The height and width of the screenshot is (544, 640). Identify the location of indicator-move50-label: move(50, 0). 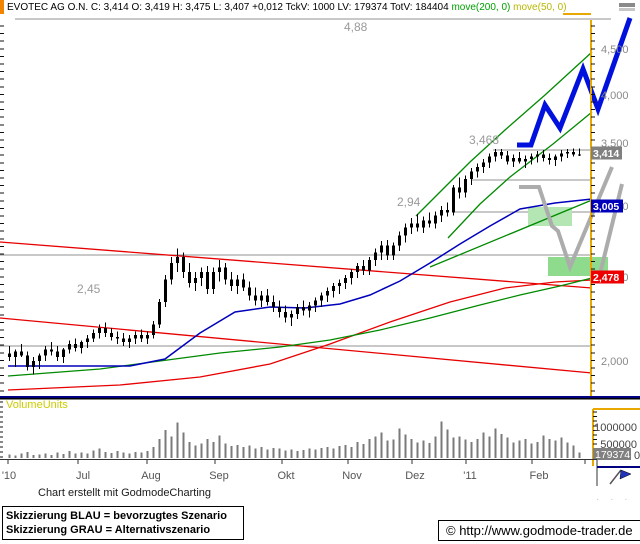
(538, 7).